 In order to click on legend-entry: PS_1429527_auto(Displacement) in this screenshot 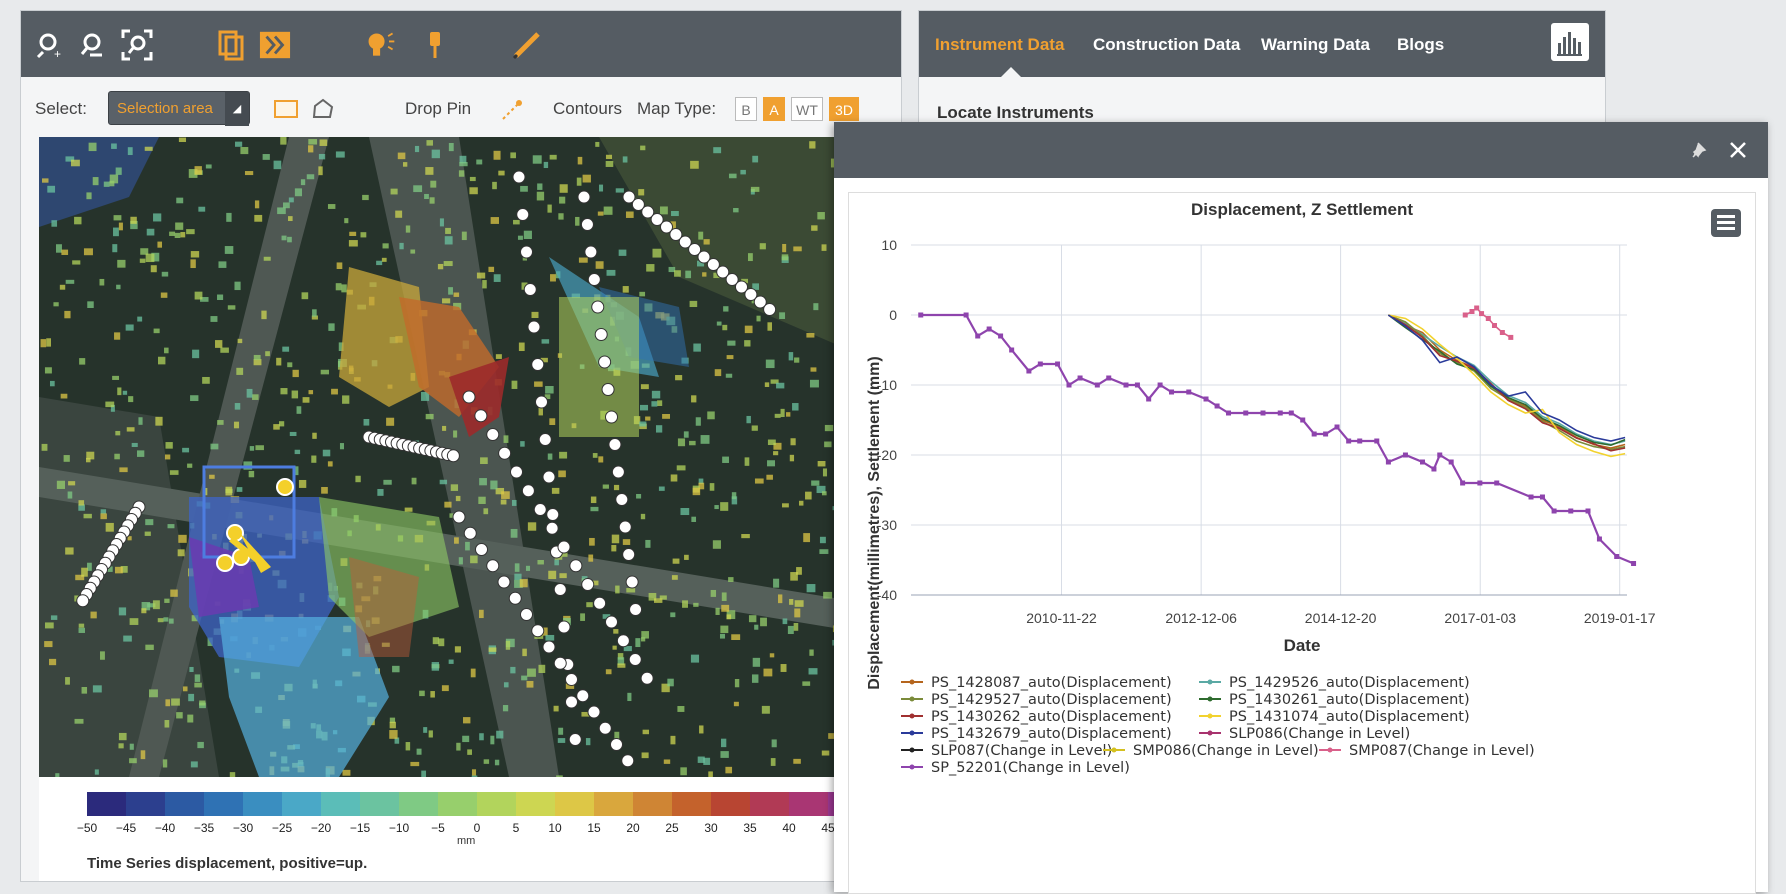, I will do `click(1051, 700)`.